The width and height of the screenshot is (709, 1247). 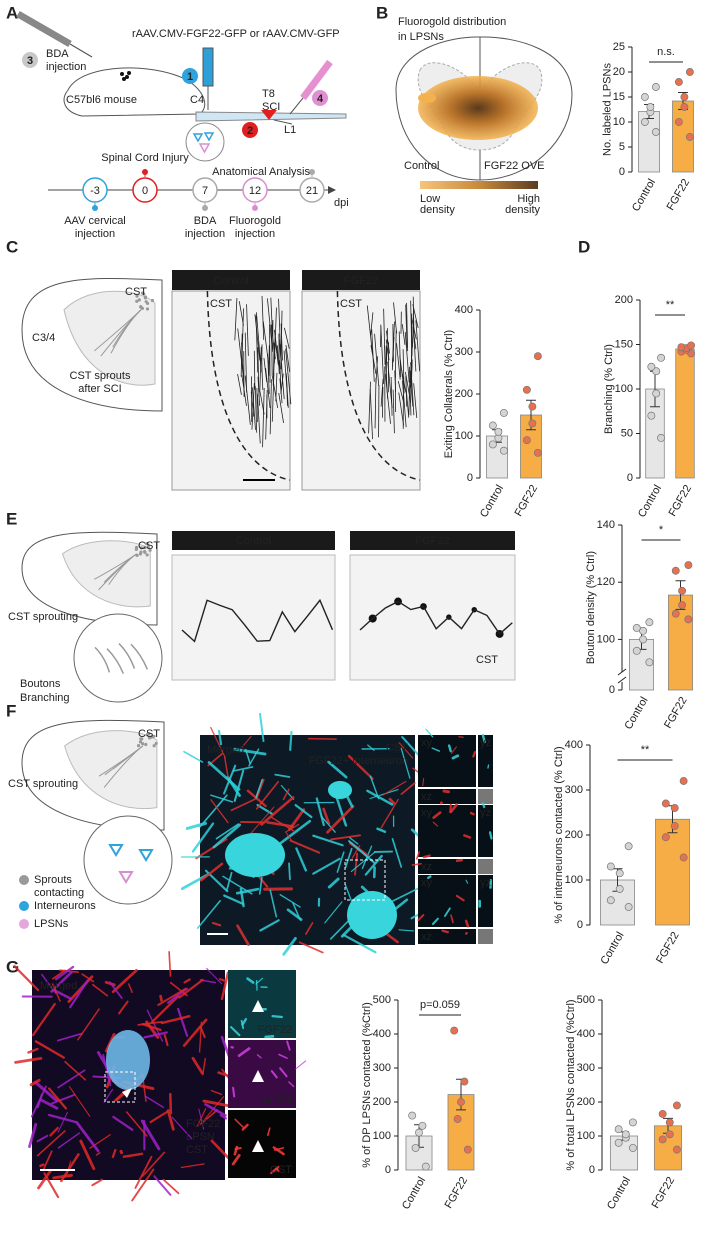 What do you see at coordinates (95, 221) in the screenshot?
I see `timeline-label: AAV cervical` at bounding box center [95, 221].